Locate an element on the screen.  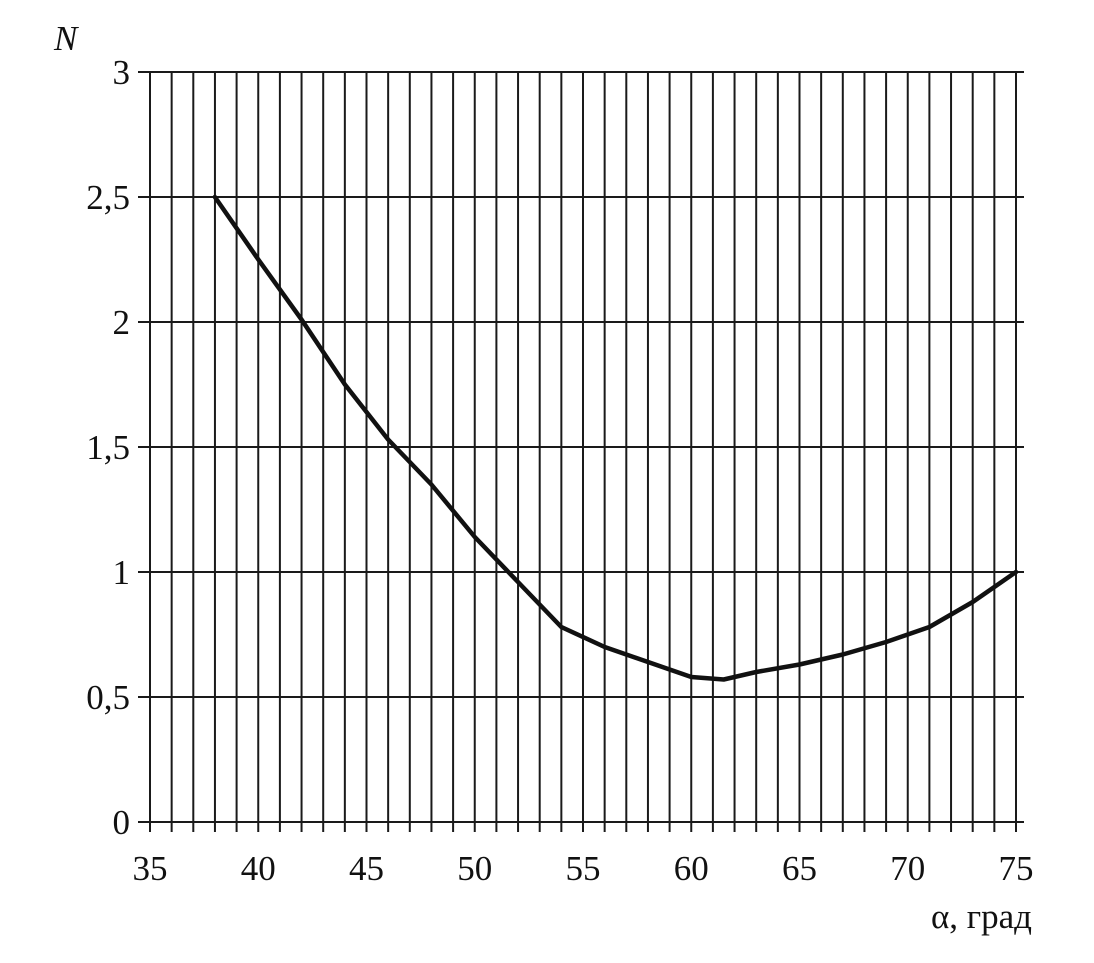
y-tick-label: 3 is located at coordinates (122, 72).